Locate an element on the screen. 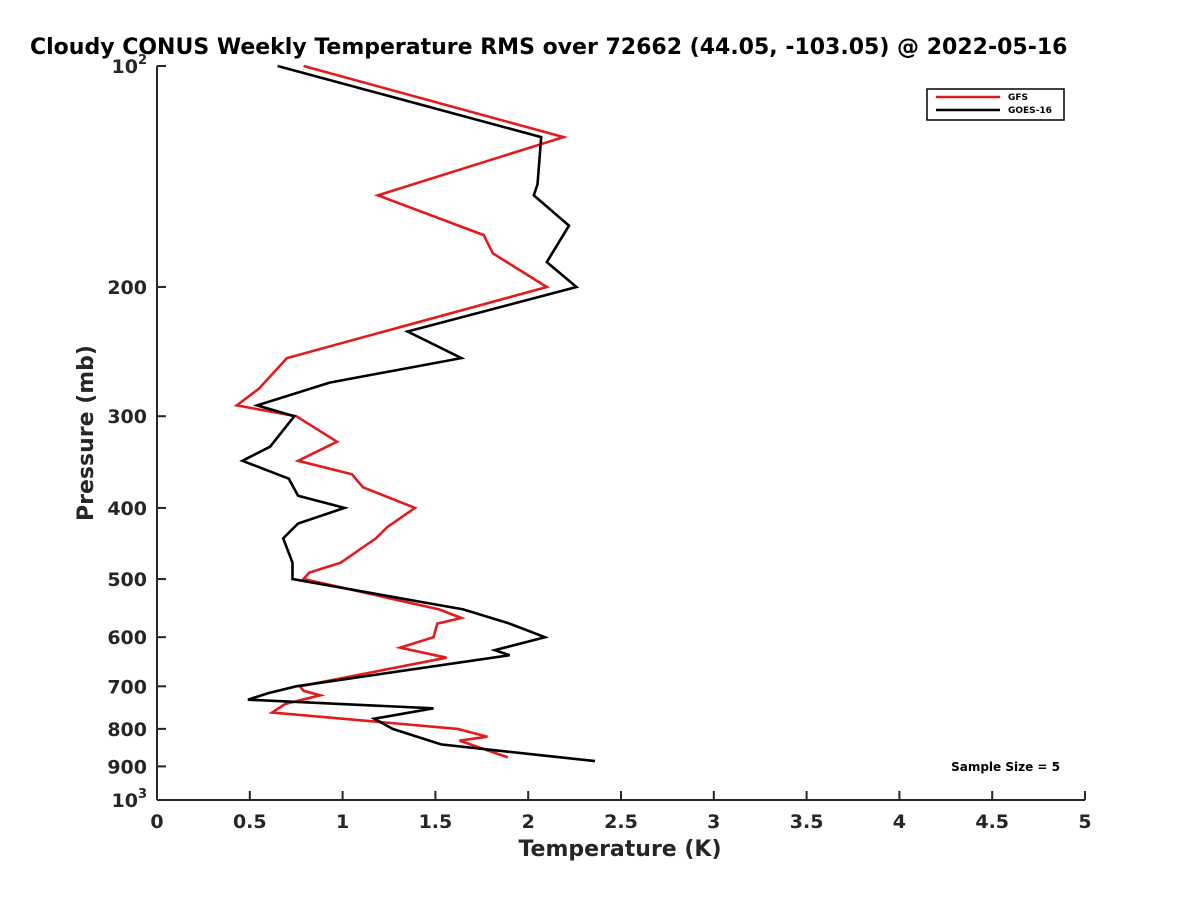 The height and width of the screenshot is (900, 1200). legend-box is located at coordinates (995, 104).